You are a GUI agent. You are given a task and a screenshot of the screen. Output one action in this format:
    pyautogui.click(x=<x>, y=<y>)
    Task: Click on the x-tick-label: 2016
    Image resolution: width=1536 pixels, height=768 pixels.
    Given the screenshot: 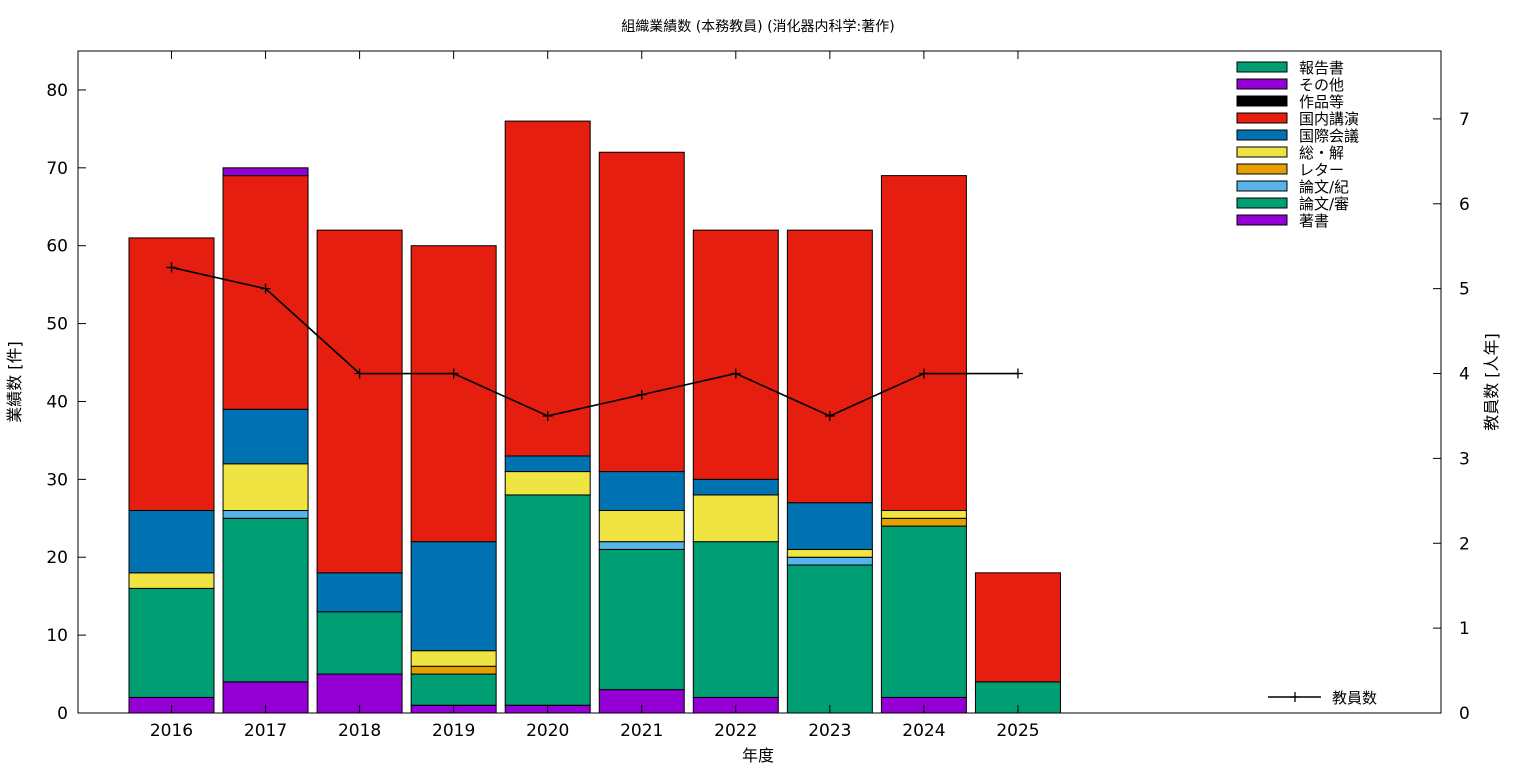 What is the action you would take?
    pyautogui.click(x=171, y=731)
    